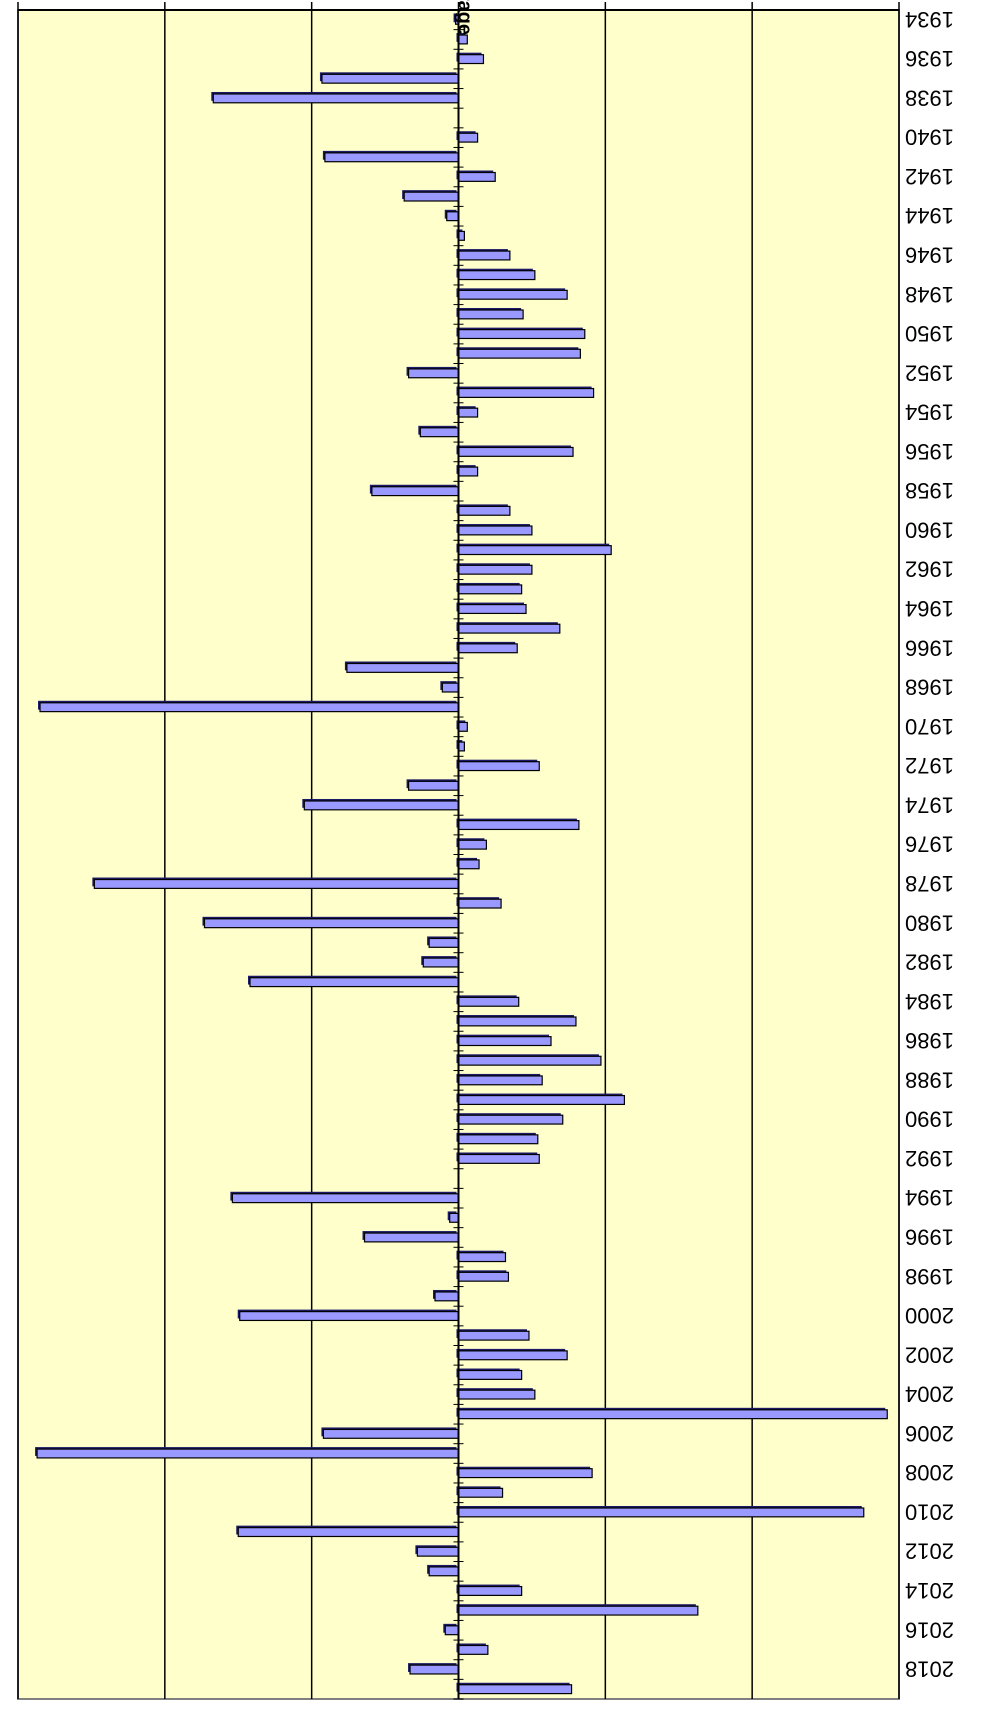 This screenshot has width=981, height=1726. I want to click on year-tick-label: 1998, so click(929, 1276).